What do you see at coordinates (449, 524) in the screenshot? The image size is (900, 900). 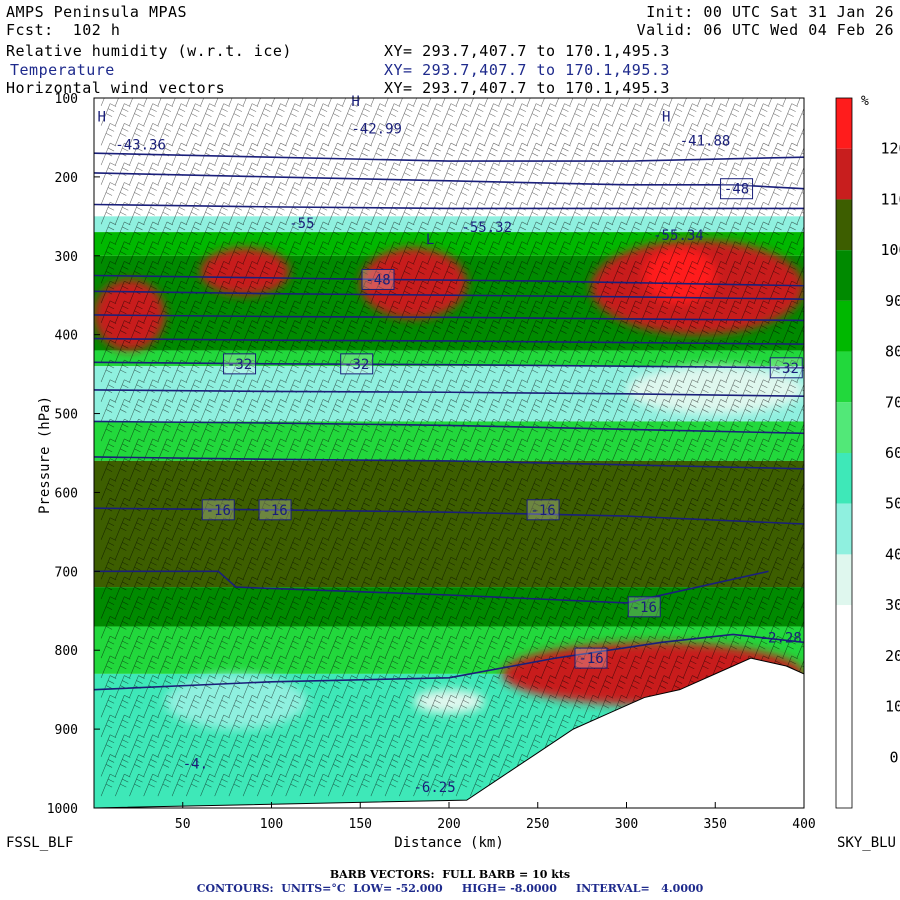 I see `rh-layer` at bounding box center [449, 524].